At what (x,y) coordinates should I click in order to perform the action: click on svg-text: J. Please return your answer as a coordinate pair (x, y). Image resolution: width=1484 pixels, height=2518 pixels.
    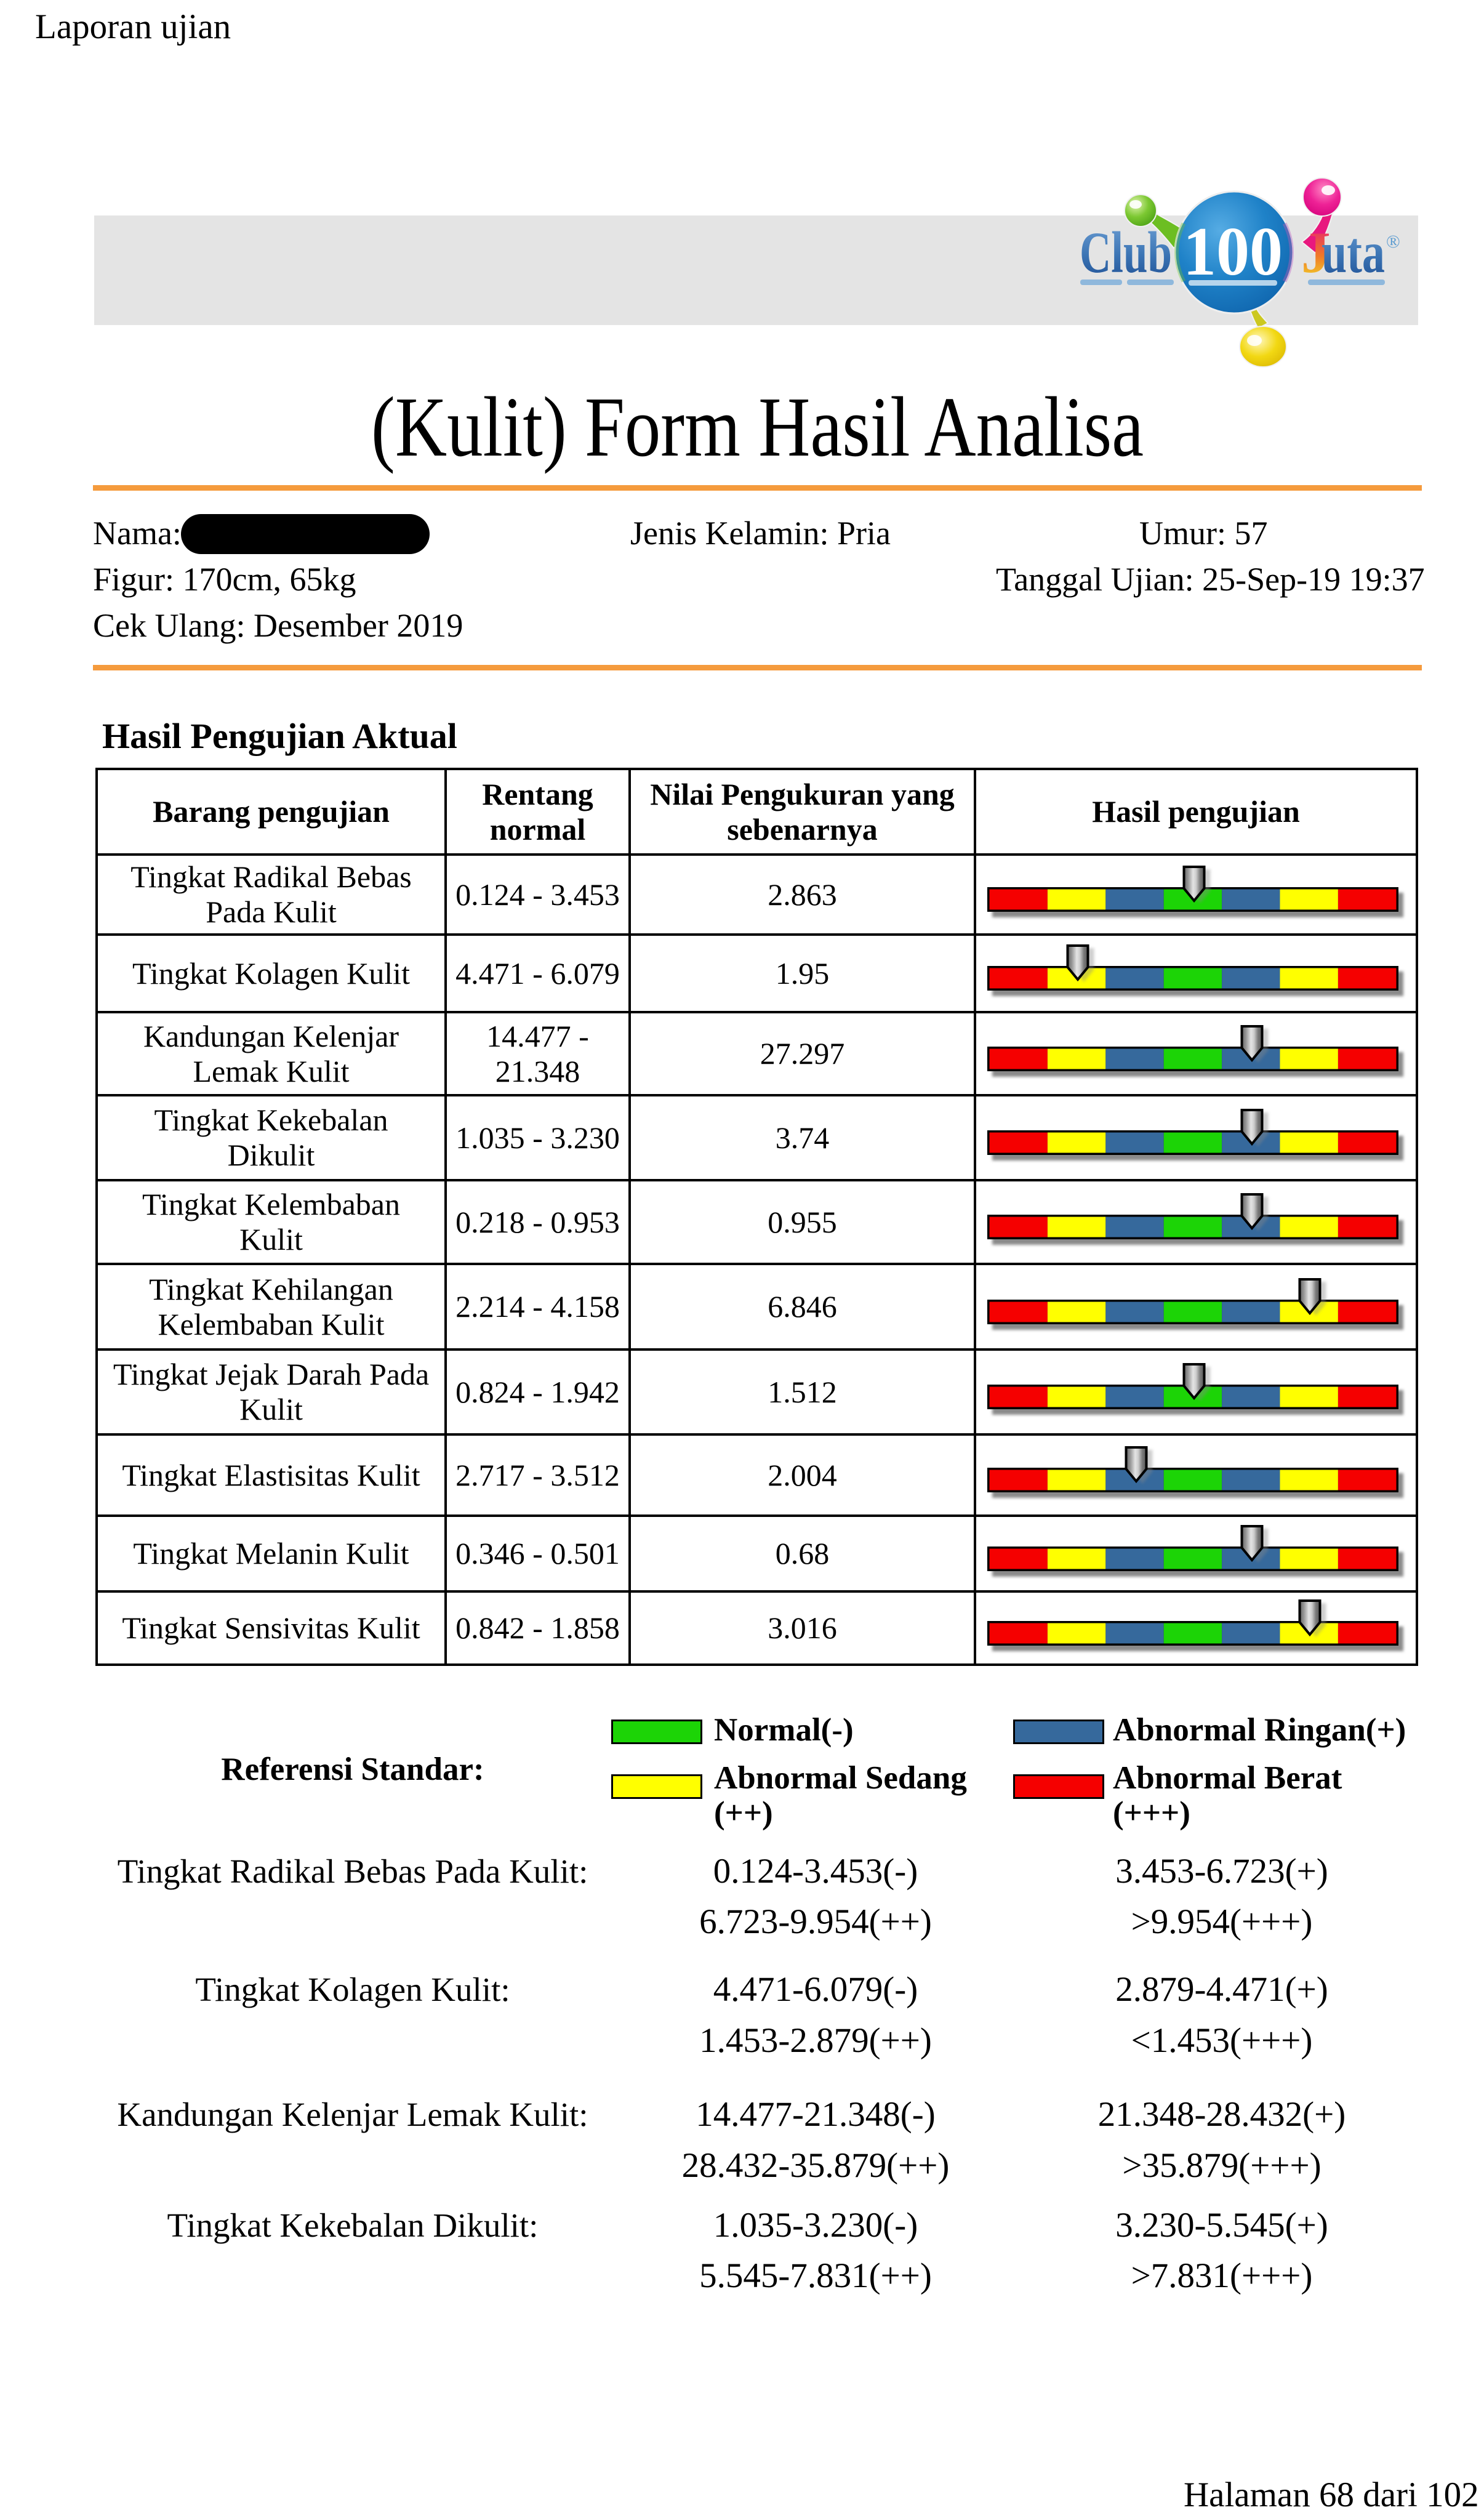
    Looking at the image, I should click on (1316, 252).